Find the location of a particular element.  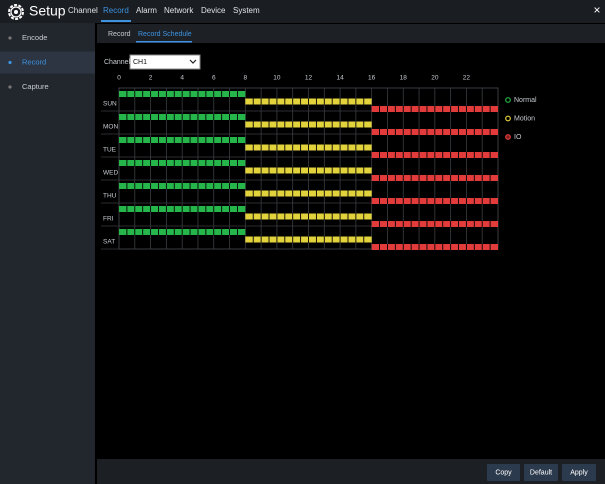

sidebar-item: Capture is located at coordinates (35, 86).